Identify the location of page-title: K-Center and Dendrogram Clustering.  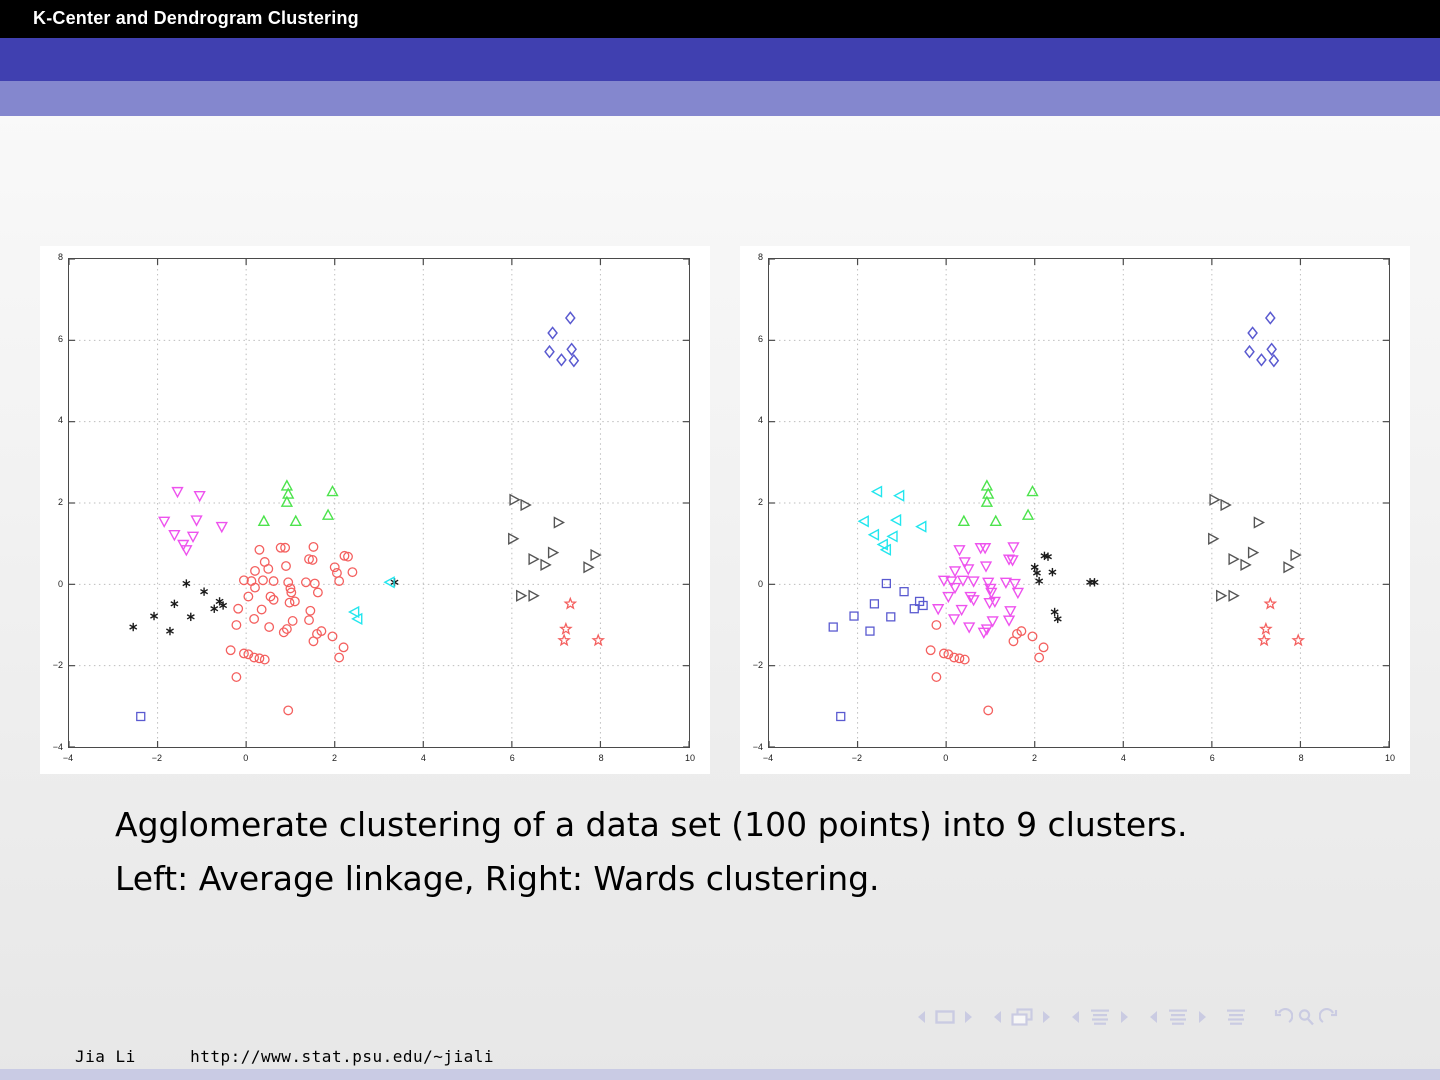
(196, 18).